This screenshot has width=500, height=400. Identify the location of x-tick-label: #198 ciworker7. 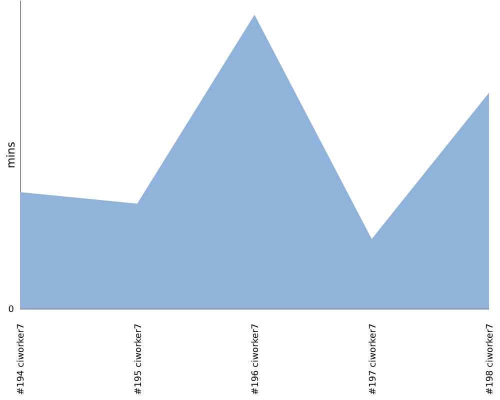
(491, 359).